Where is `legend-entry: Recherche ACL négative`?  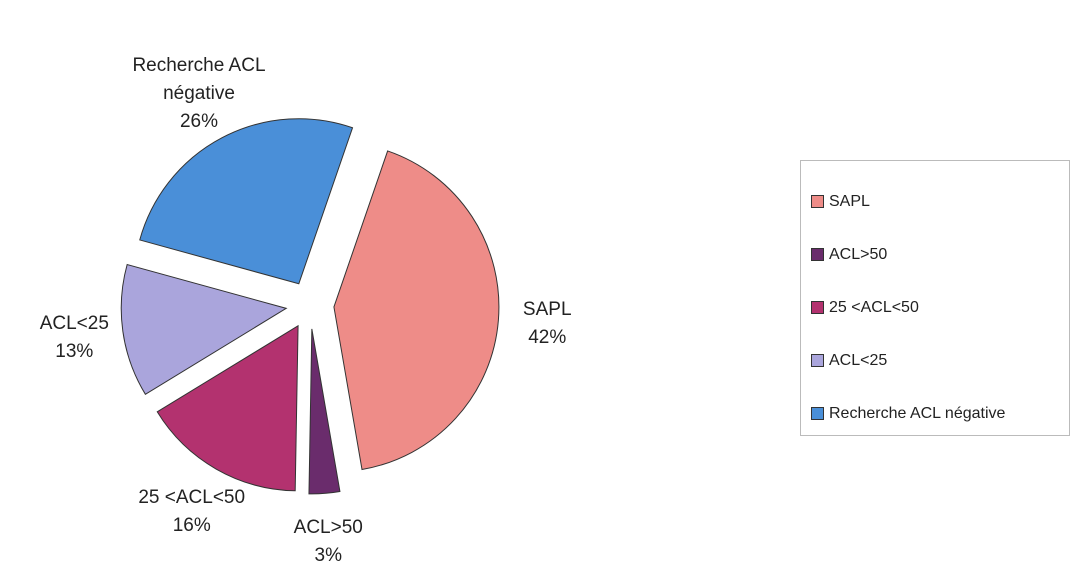 legend-entry: Recherche ACL négative is located at coordinates (935, 413).